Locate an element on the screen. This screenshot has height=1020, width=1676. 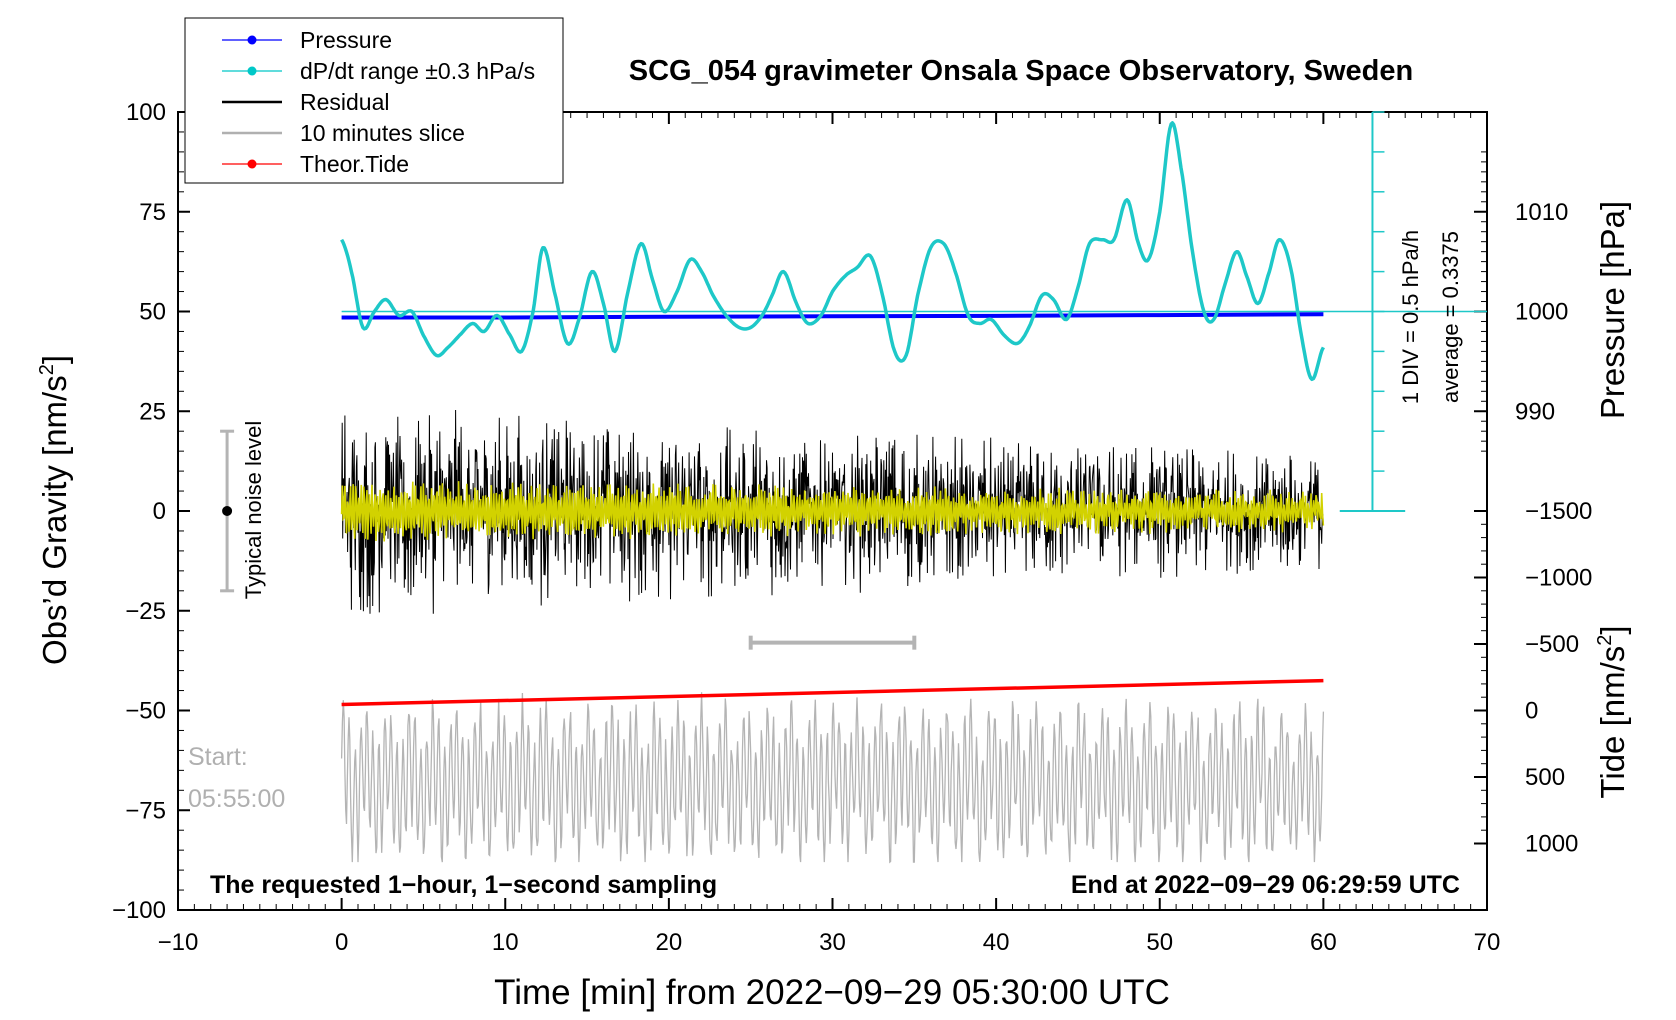
x-tick-label: 0 is located at coordinates (341, 942).